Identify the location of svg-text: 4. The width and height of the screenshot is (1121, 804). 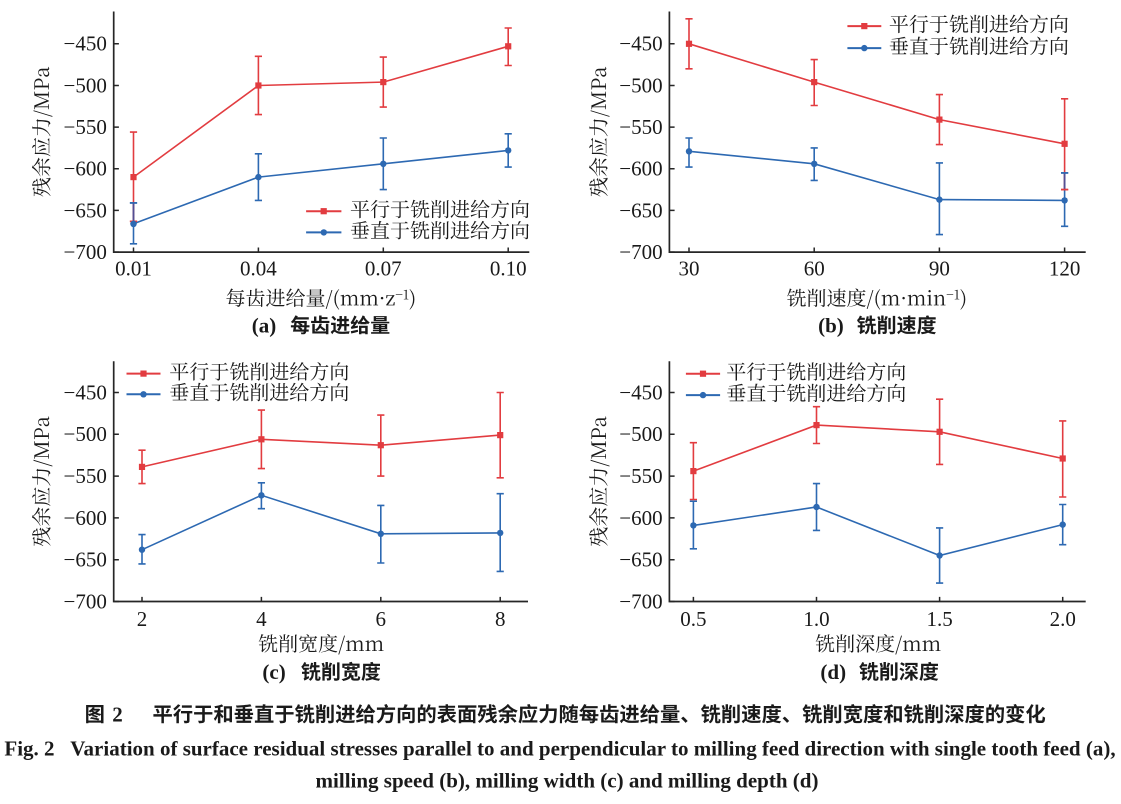
(261, 619).